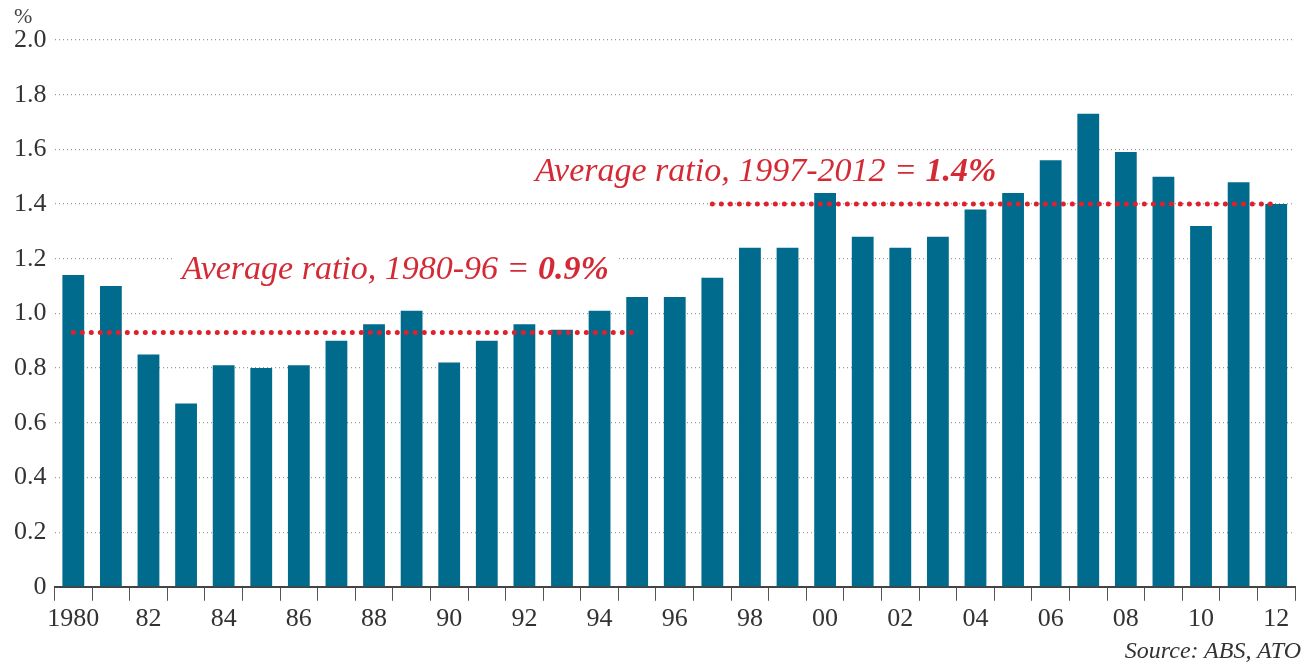  What do you see at coordinates (30, 148) in the screenshot?
I see `y-tick-label: 1.6` at bounding box center [30, 148].